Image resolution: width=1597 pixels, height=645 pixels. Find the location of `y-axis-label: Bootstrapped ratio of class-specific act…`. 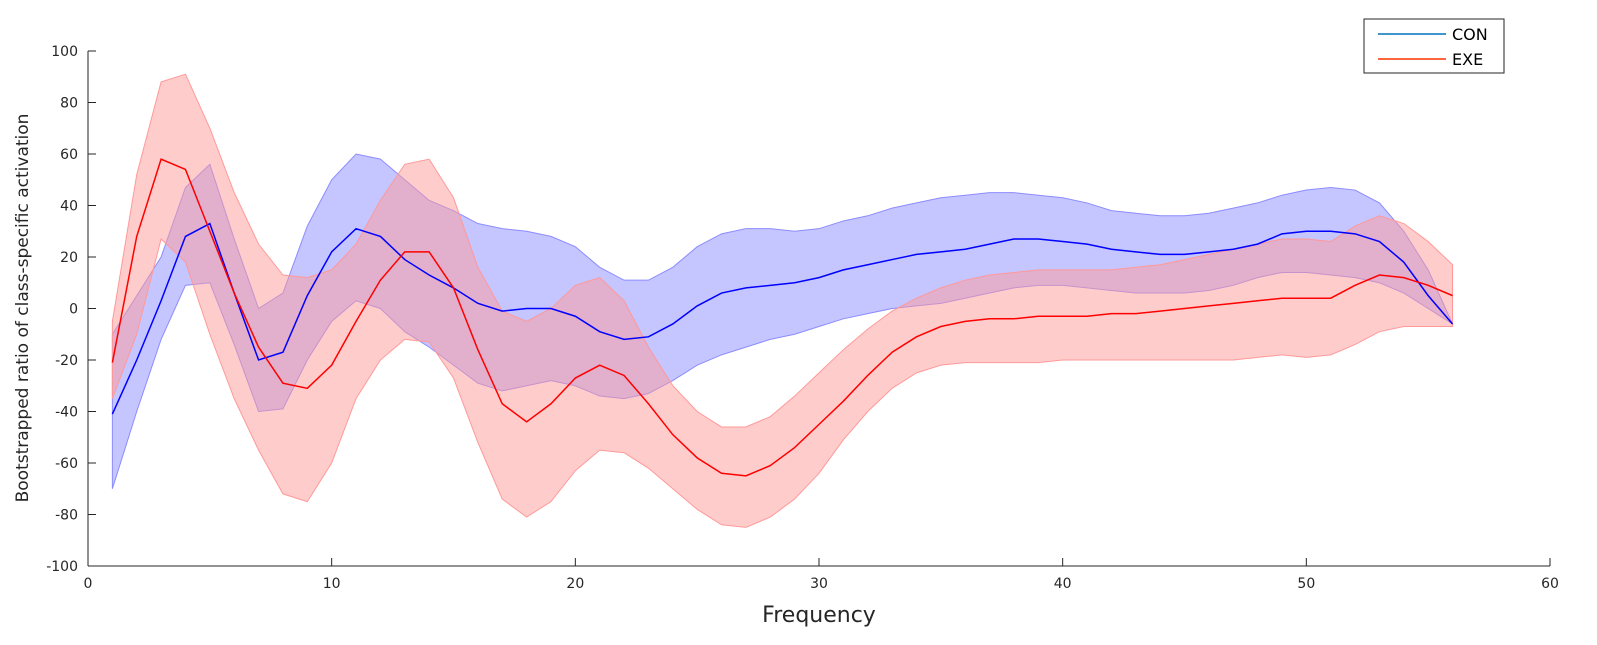

y-axis-label: Bootstrapped ratio of class-specific act… is located at coordinates (23, 308).